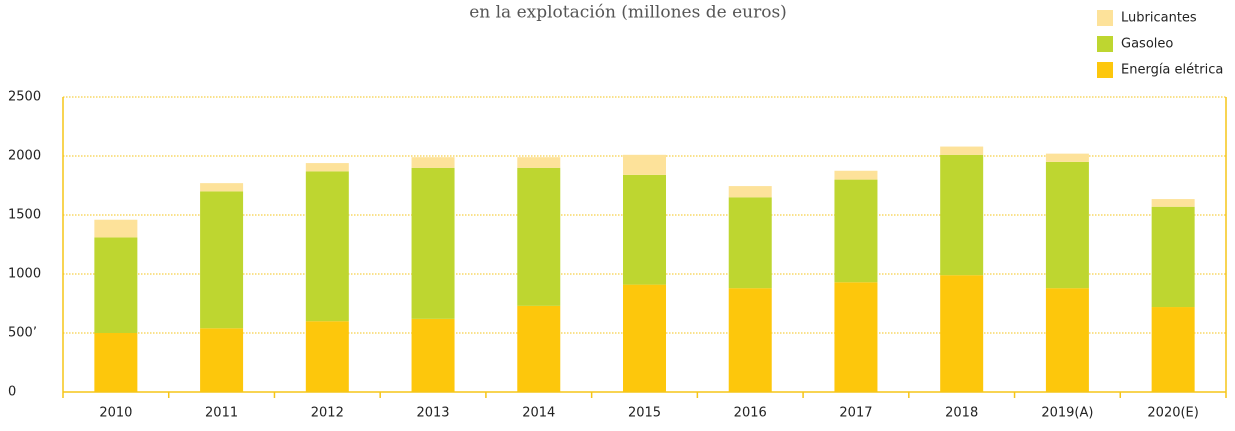 The width and height of the screenshot is (1235, 431). Describe the element at coordinates (24, 156) in the screenshot. I see `y-tick-label: 2000` at that location.